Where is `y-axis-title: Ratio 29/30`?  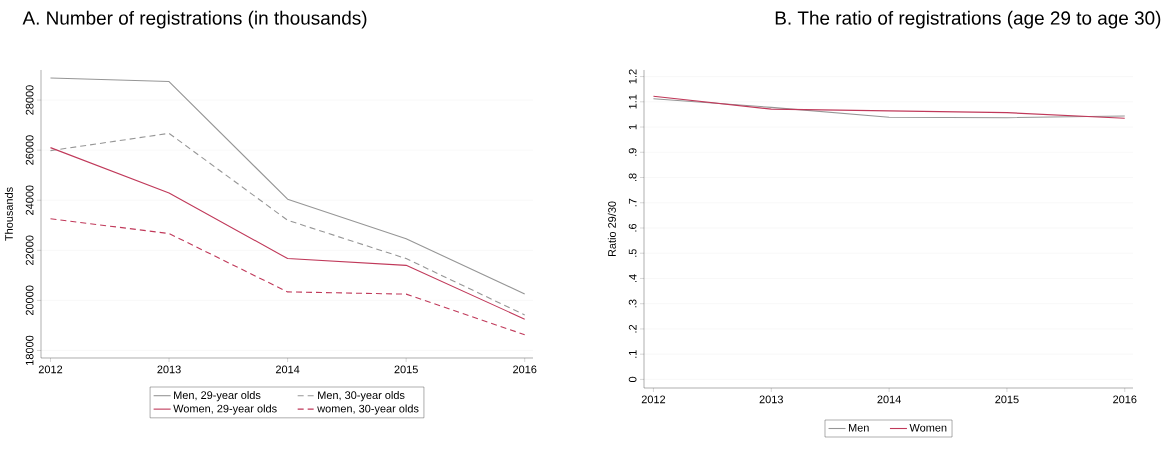
y-axis-title: Ratio 29/30 is located at coordinates (611, 229).